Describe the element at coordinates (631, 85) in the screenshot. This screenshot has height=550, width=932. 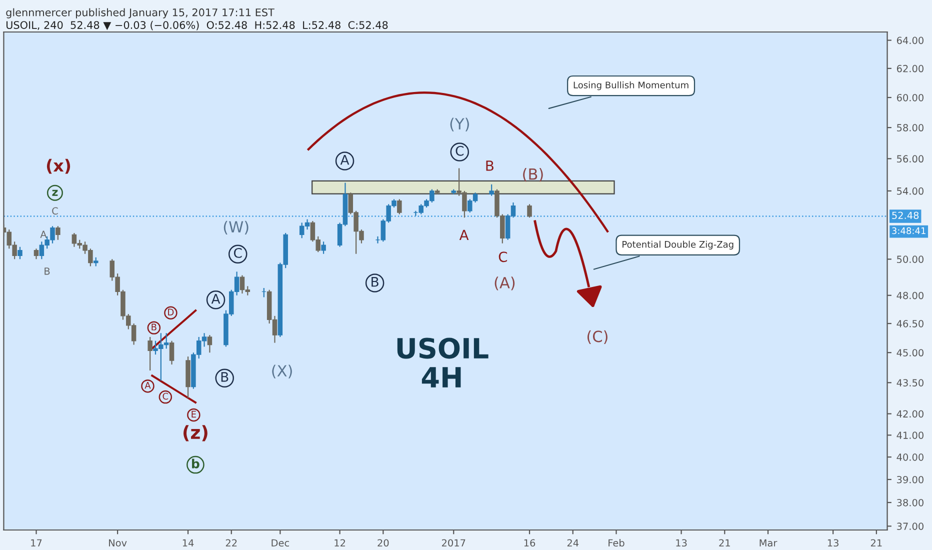
I see `annotation: Losing Bullish Momentum` at that location.